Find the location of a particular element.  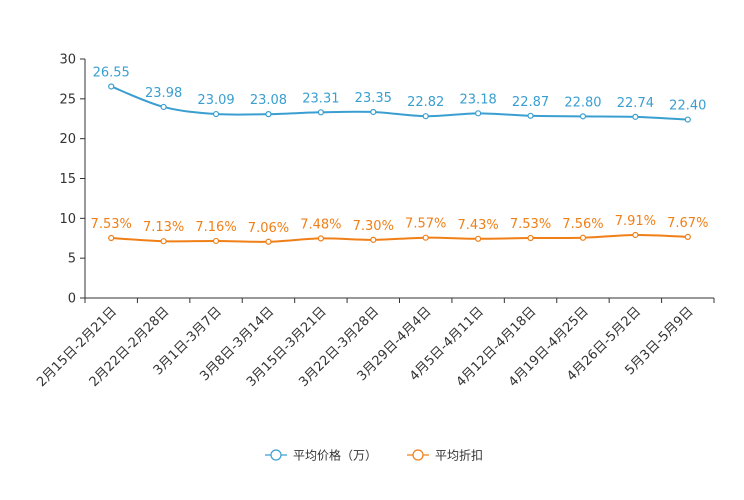

data-label: 7.06% is located at coordinates (268, 228).